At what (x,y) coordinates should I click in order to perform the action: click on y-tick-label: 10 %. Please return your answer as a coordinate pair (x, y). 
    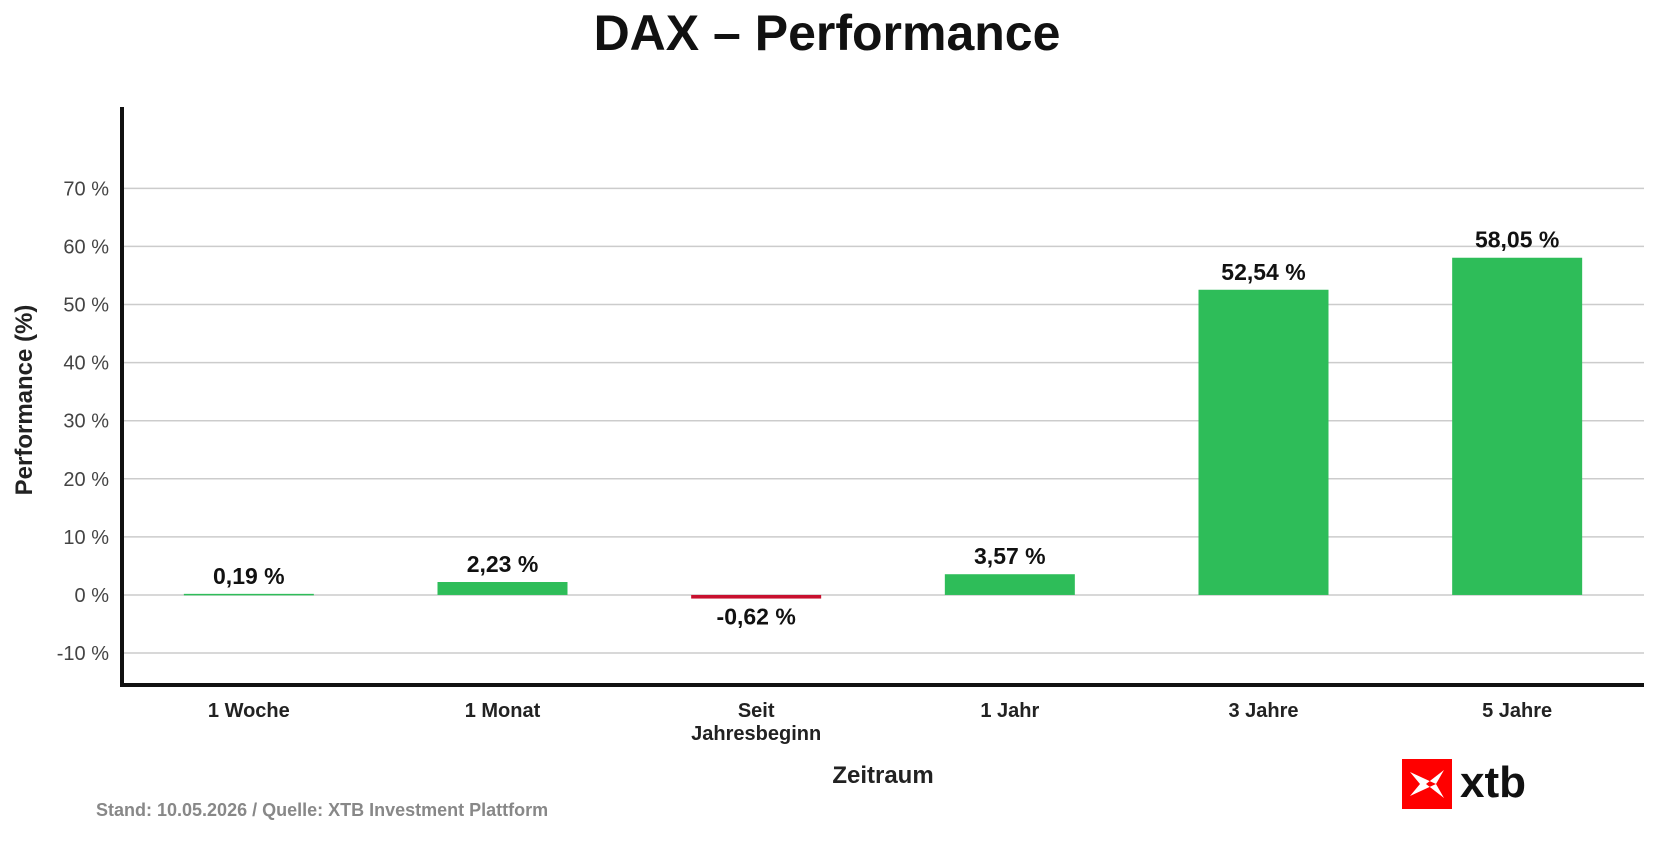
    Looking at the image, I should click on (86, 538).